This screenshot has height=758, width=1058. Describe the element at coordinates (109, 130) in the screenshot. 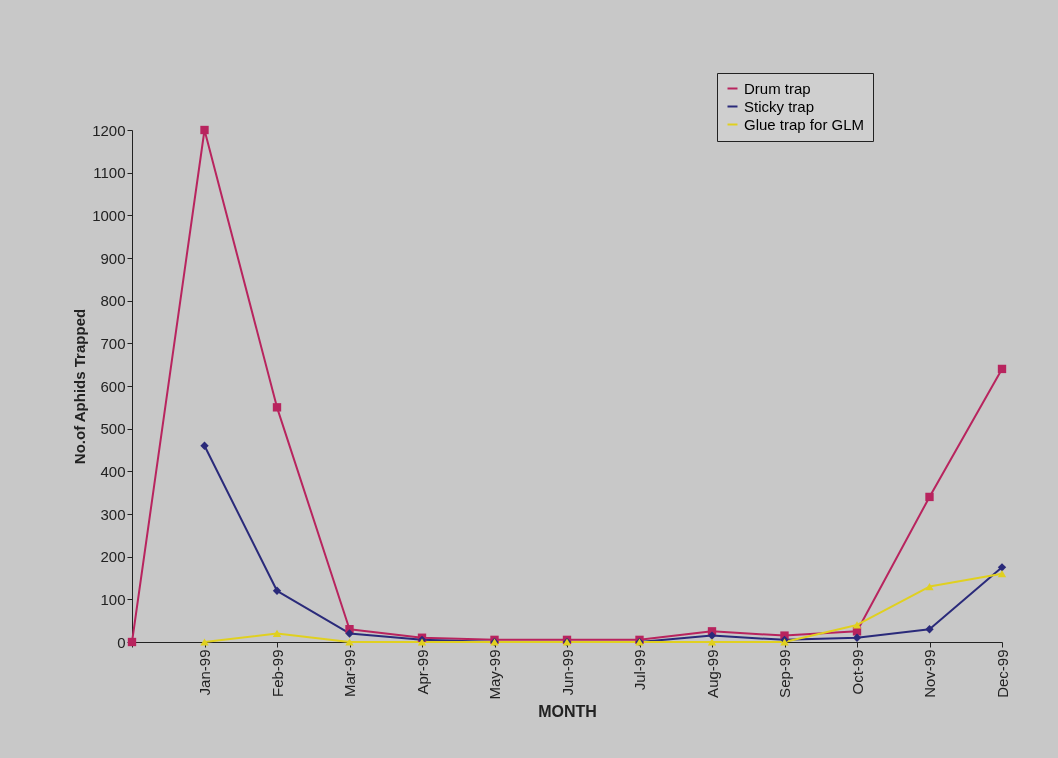

I see `y-tick-label: 1200` at that location.